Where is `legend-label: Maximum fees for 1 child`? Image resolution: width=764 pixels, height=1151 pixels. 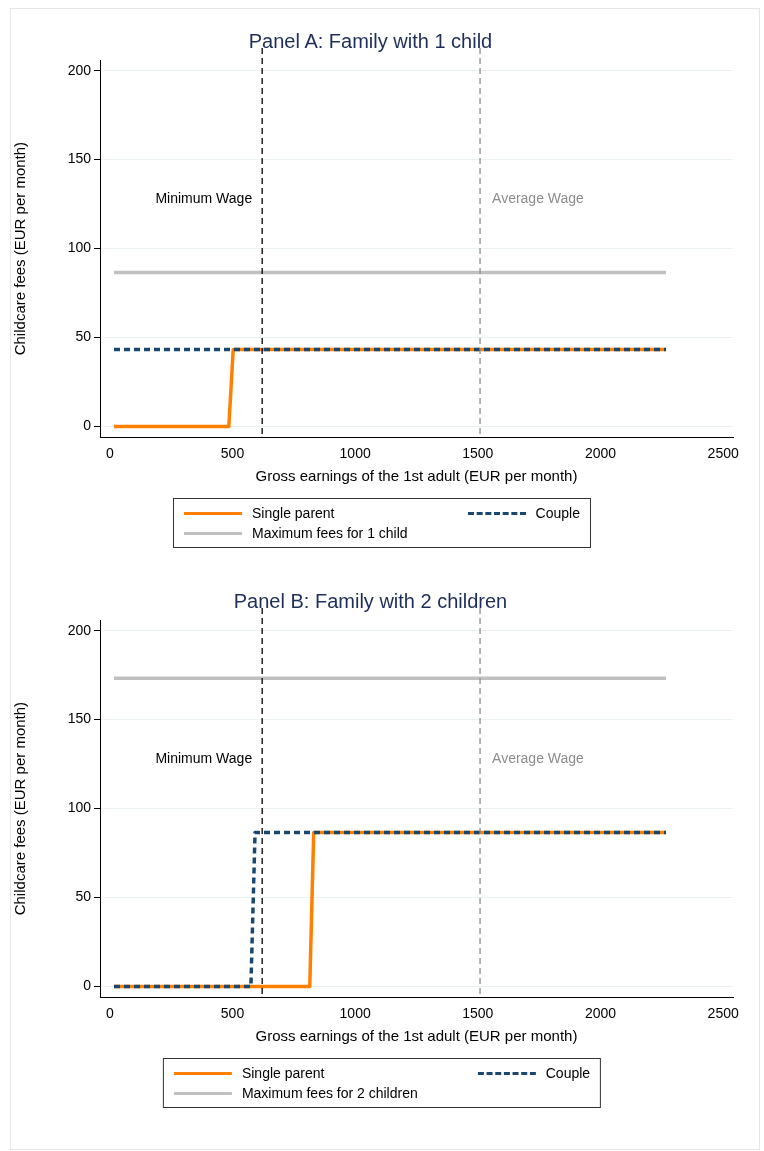
legend-label: Maximum fees for 1 child is located at coordinates (330, 533).